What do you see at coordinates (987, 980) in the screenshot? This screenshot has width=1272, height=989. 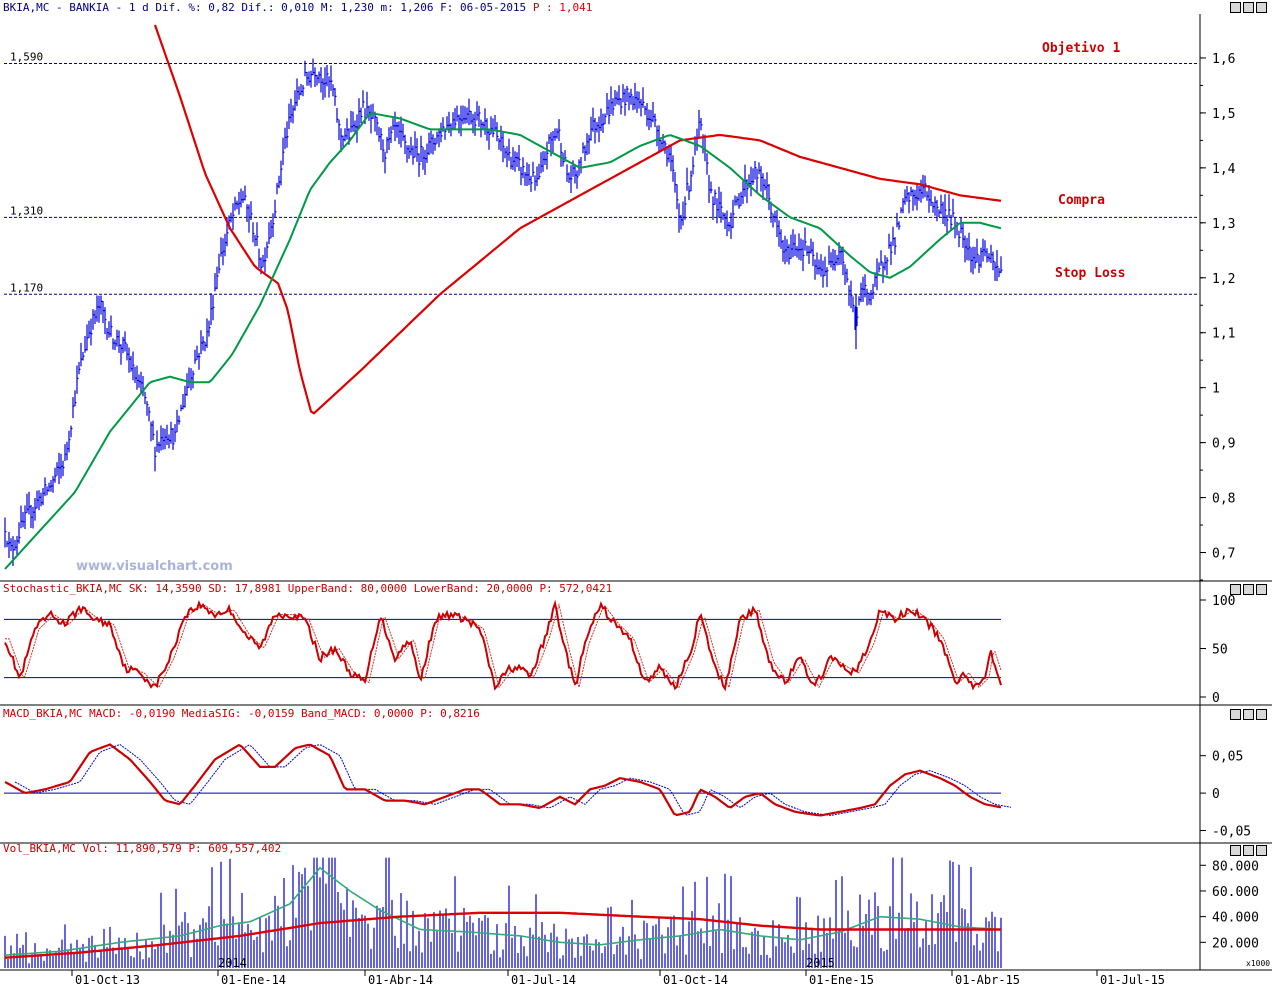 I see `x-tick-label: 01-Abr-15` at bounding box center [987, 980].